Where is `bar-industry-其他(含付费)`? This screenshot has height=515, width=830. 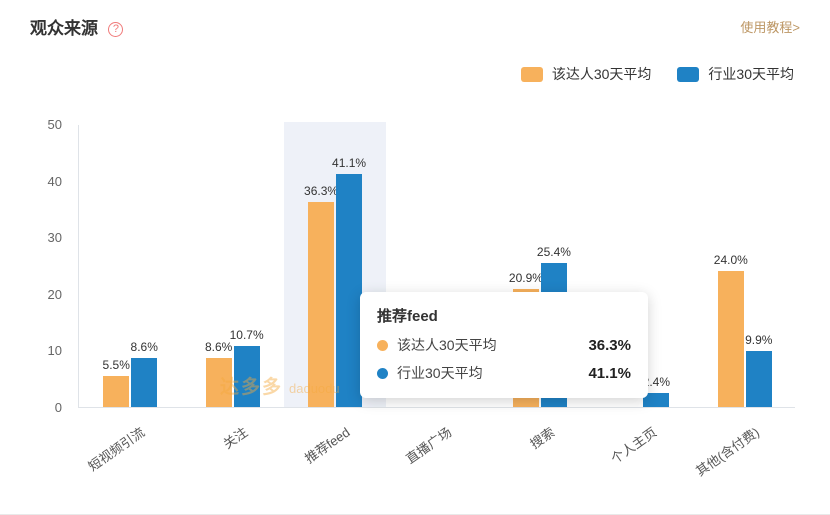
bar-industry-其他(含付费) is located at coordinates (758, 378).